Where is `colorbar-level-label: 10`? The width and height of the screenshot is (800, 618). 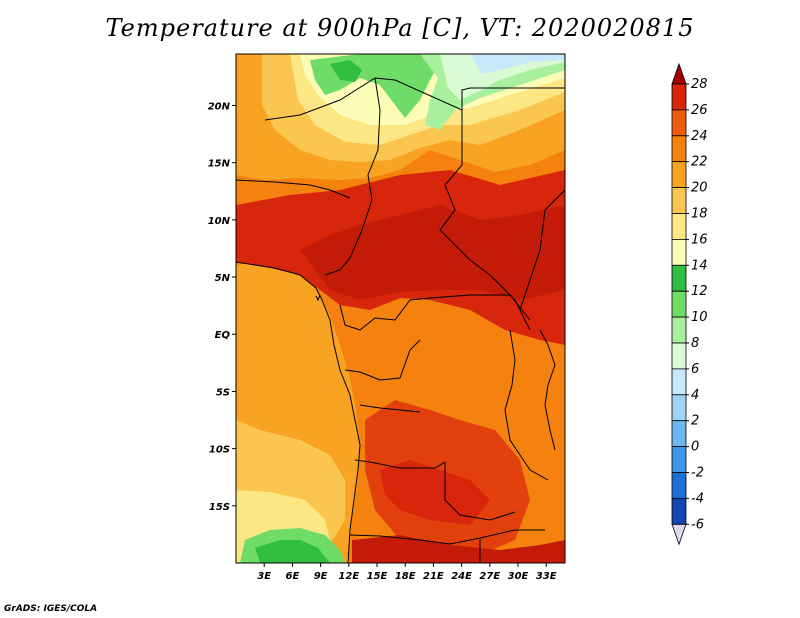 colorbar-level-label: 10 is located at coordinates (699, 317).